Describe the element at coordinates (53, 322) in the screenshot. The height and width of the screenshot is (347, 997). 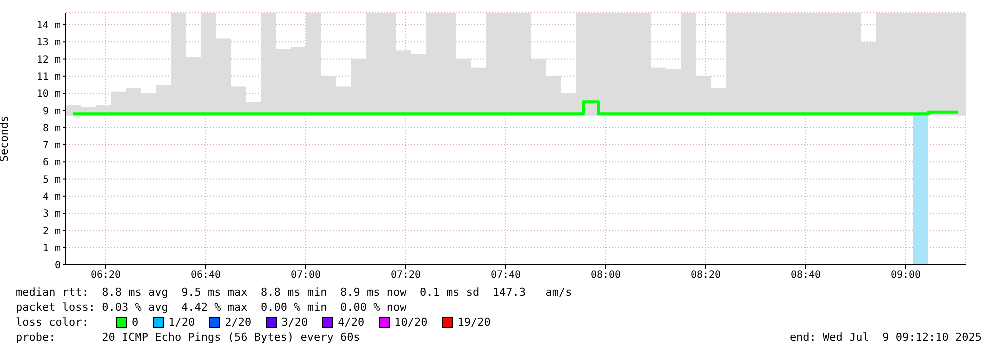
I see `legend-title: loss color:` at that location.